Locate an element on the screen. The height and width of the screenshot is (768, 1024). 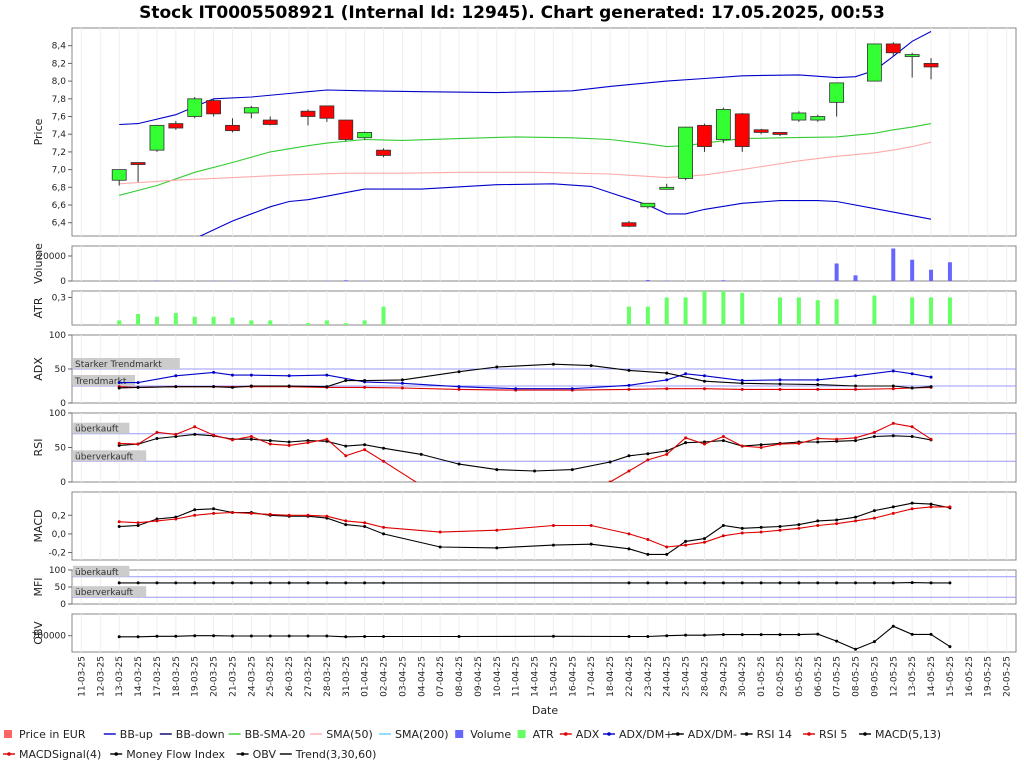
y-tick-label: 50 is located at coordinates (61, 588).